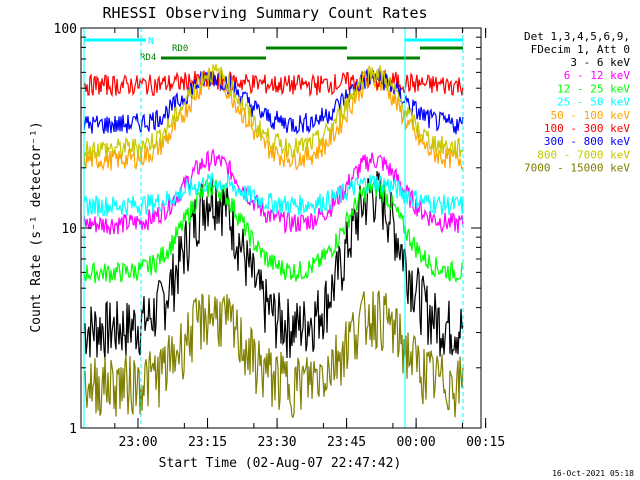  I want to click on y-tick-label: 100, so click(65, 29).